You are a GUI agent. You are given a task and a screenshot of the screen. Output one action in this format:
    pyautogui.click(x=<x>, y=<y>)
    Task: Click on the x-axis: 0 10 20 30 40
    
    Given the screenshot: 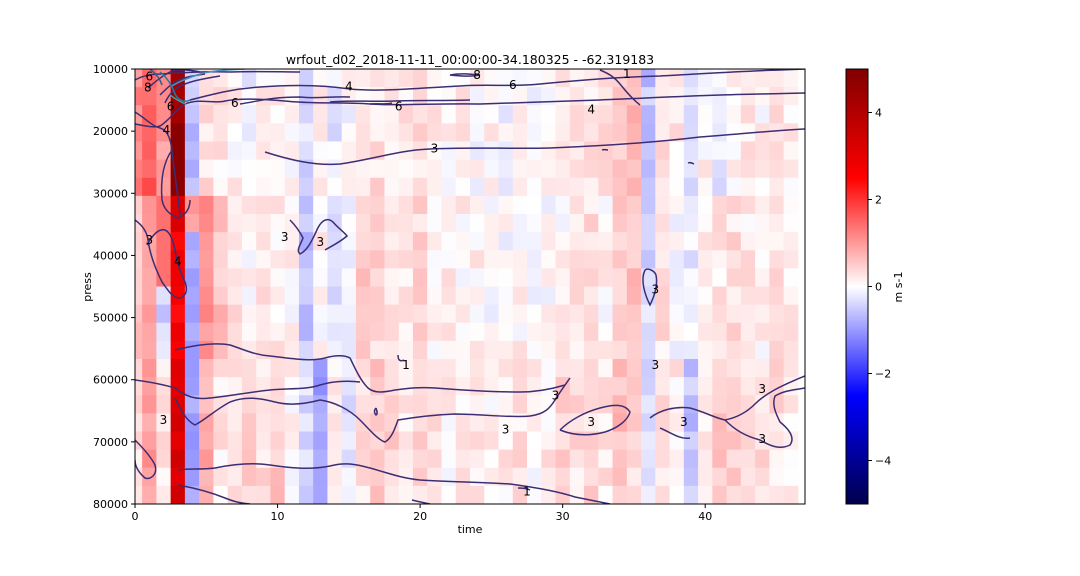 What is the action you would take?
    pyautogui.click(x=422, y=513)
    